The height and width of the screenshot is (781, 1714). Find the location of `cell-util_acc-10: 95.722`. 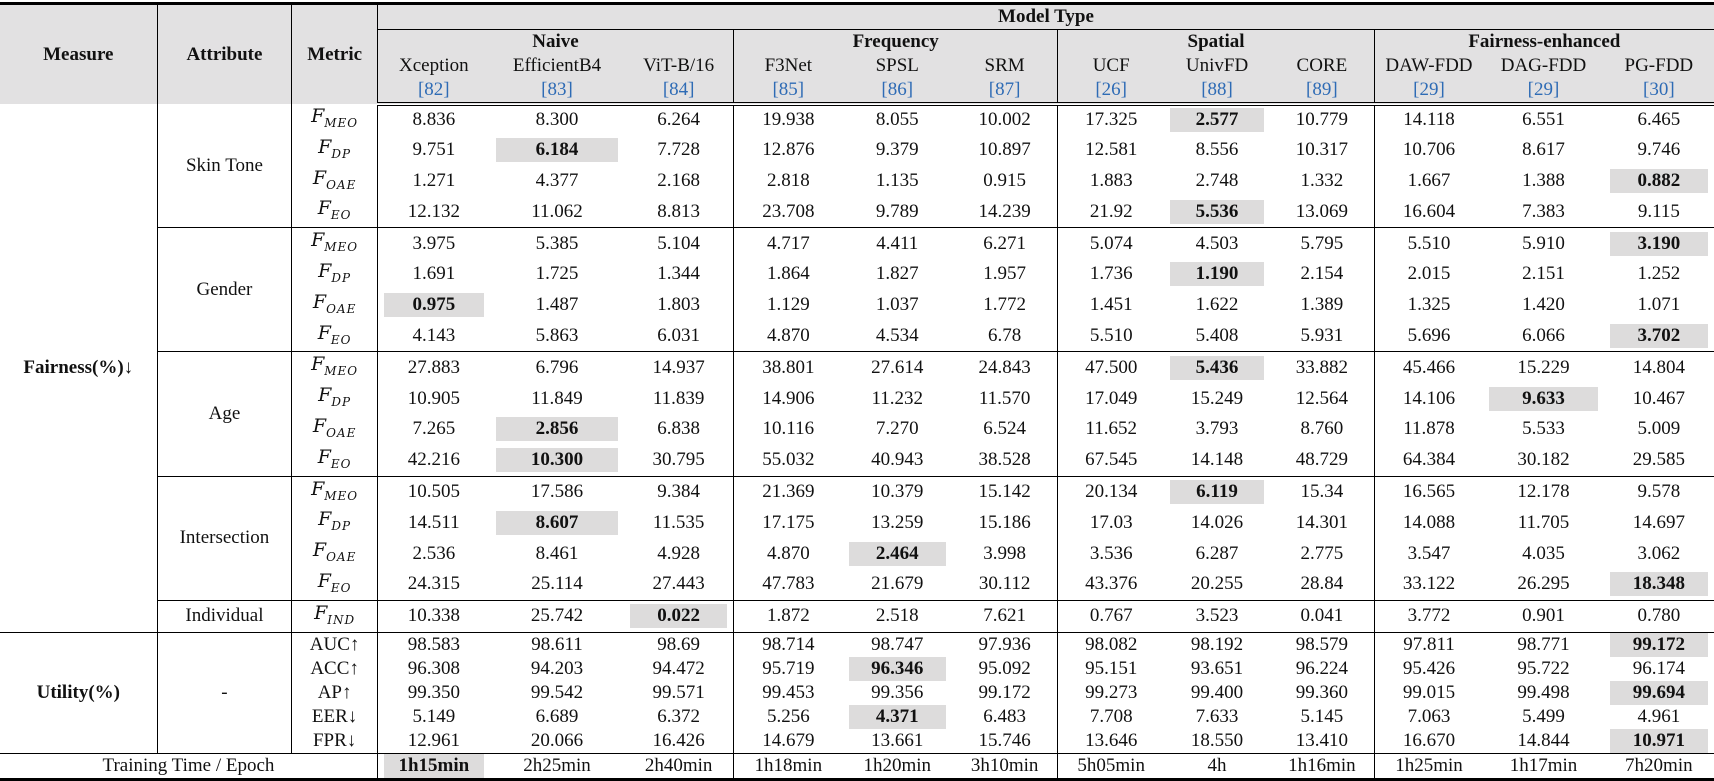

cell-util_acc-10: 95.722 is located at coordinates (1543, 668).